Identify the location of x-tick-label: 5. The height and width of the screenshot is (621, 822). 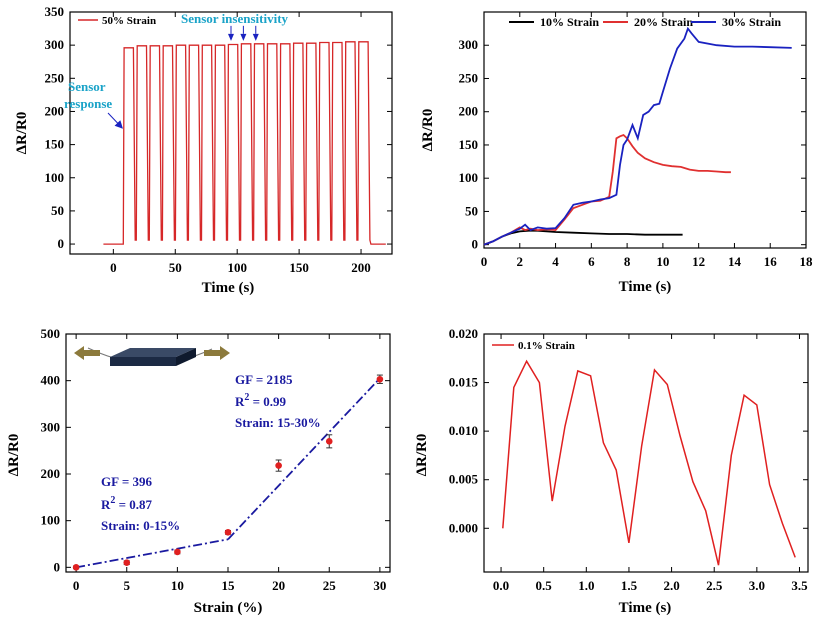
(127, 585).